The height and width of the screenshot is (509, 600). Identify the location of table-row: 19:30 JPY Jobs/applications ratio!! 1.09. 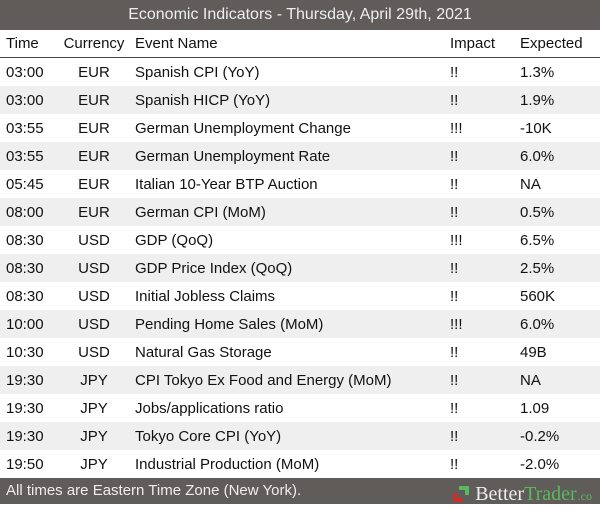
(300, 408).